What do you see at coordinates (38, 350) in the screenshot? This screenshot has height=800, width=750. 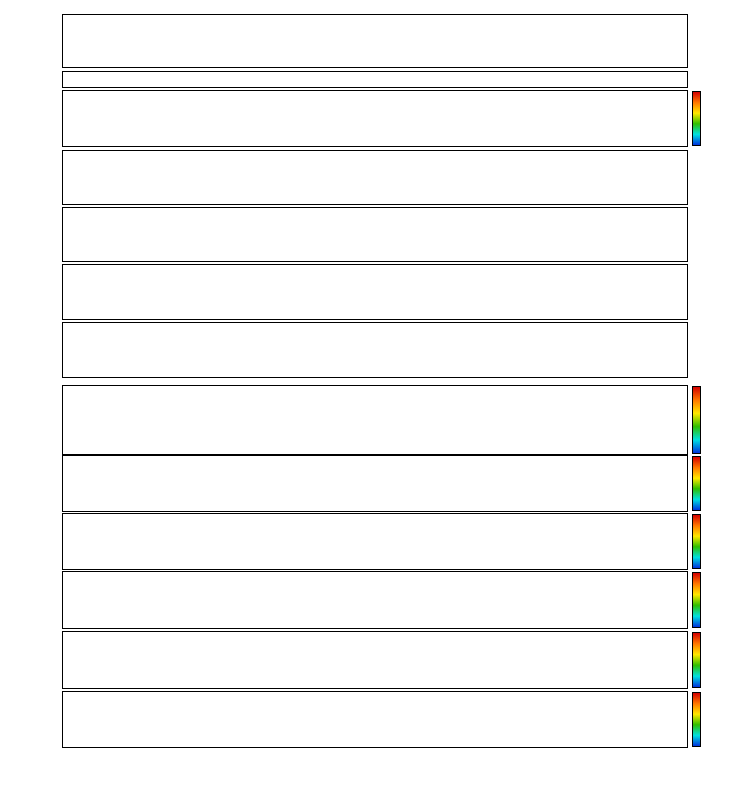 I see `panel-temperature-yticks` at bounding box center [38, 350].